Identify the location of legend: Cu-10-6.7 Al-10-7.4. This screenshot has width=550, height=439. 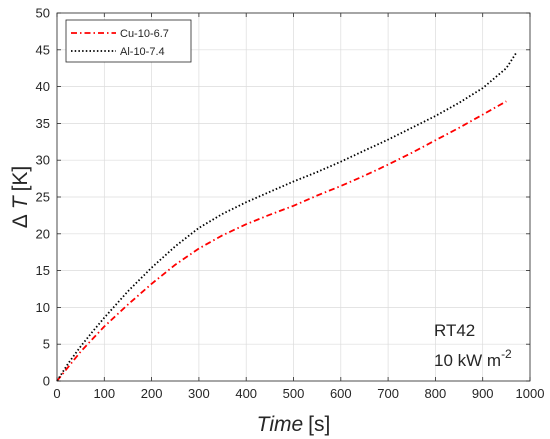
(128, 41).